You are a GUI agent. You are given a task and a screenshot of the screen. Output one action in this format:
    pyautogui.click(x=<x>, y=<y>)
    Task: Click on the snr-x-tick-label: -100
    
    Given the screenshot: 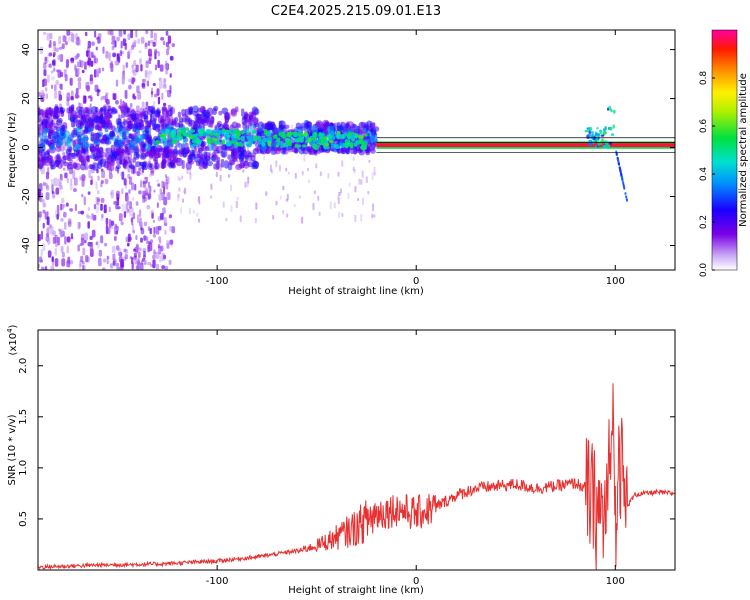 What is the action you would take?
    pyautogui.click(x=217, y=581)
    